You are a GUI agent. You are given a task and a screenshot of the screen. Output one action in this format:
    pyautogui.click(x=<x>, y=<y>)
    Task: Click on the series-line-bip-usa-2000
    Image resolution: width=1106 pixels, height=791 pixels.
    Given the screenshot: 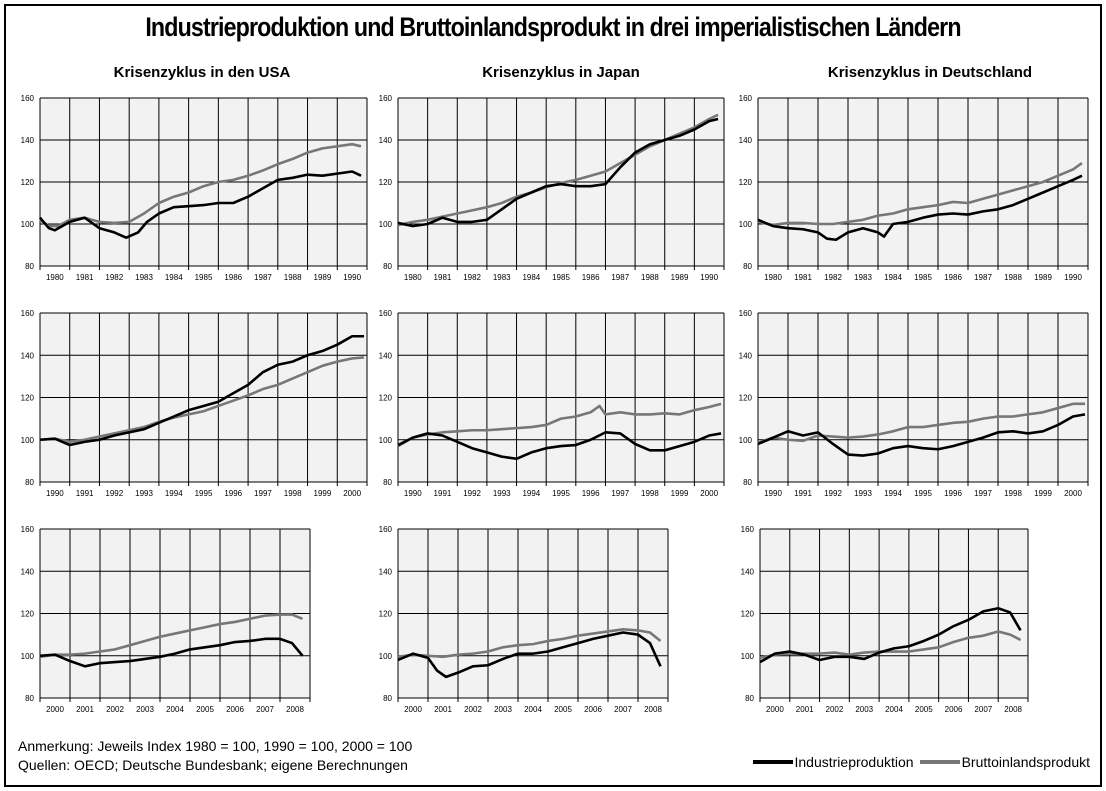 What is the action you would take?
    pyautogui.click(x=171, y=636)
    